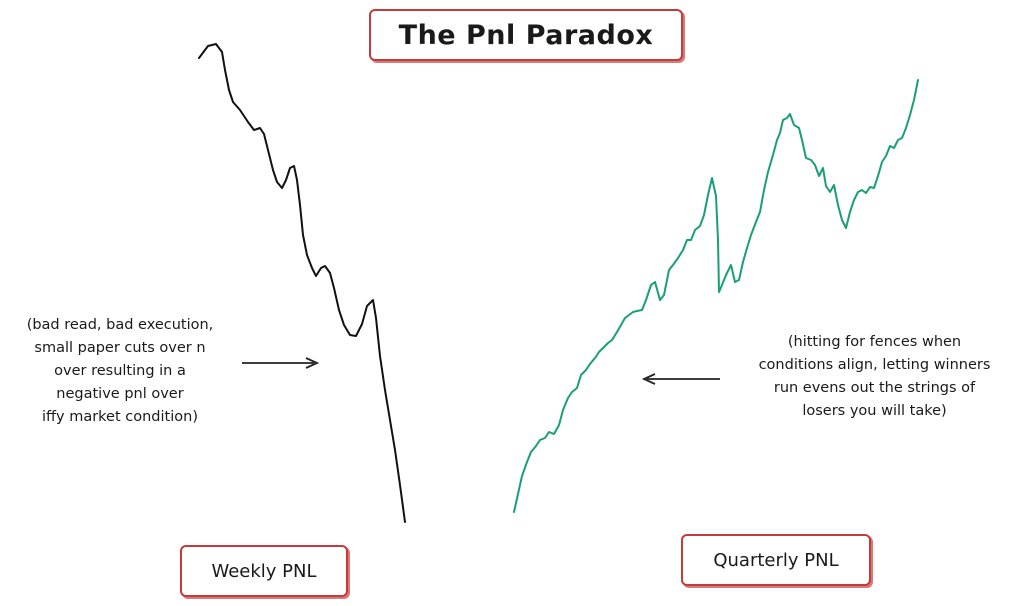  What do you see at coordinates (874, 411) in the screenshot?
I see `quarterly-annotation-line: losers you will take)` at bounding box center [874, 411].